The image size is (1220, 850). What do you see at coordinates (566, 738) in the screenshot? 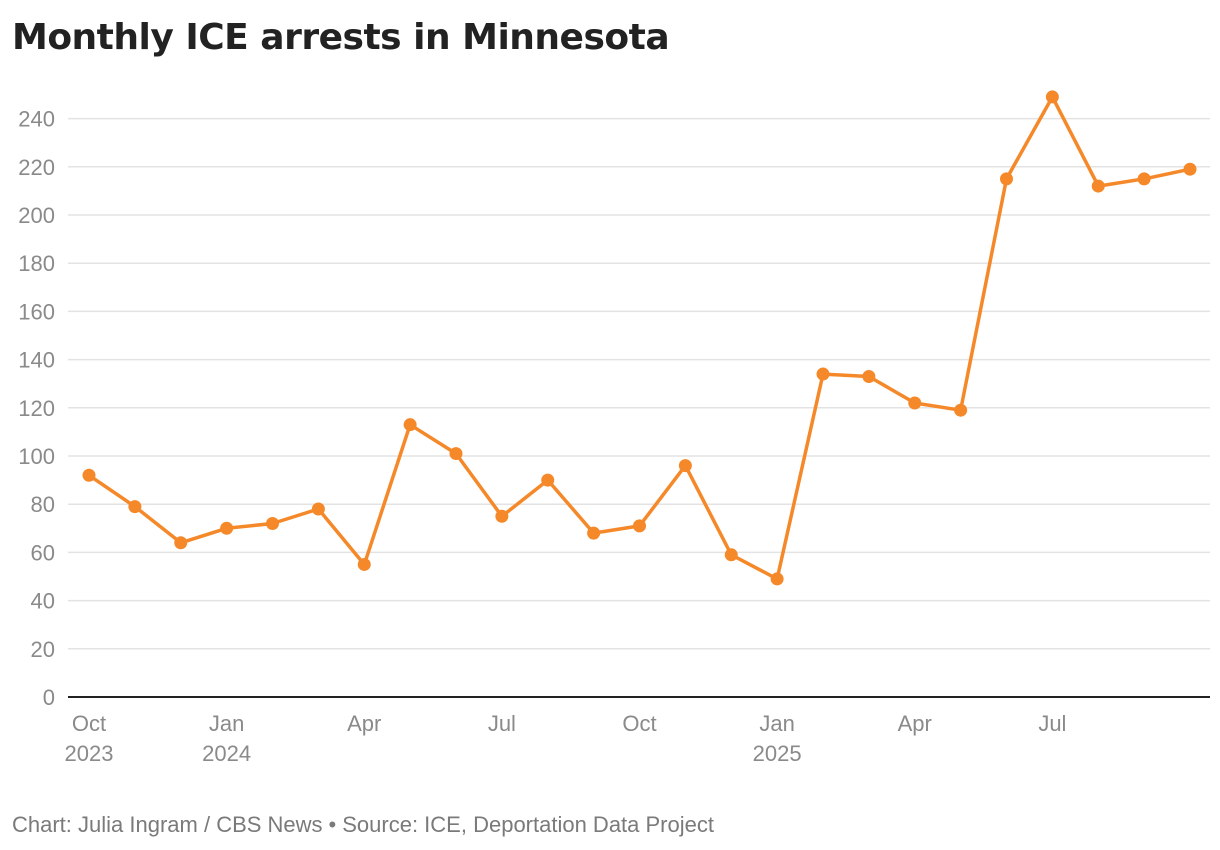
I see `x-axis-tick-labels: Oct 2023 Jan 2024 Apr Jul Oct Jan 2025 Apr Jul` at bounding box center [566, 738].